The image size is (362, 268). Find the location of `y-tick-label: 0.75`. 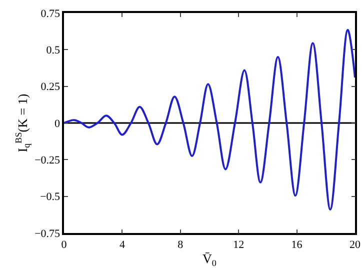

y-tick-label: 0.75 is located at coordinates (50, 14).